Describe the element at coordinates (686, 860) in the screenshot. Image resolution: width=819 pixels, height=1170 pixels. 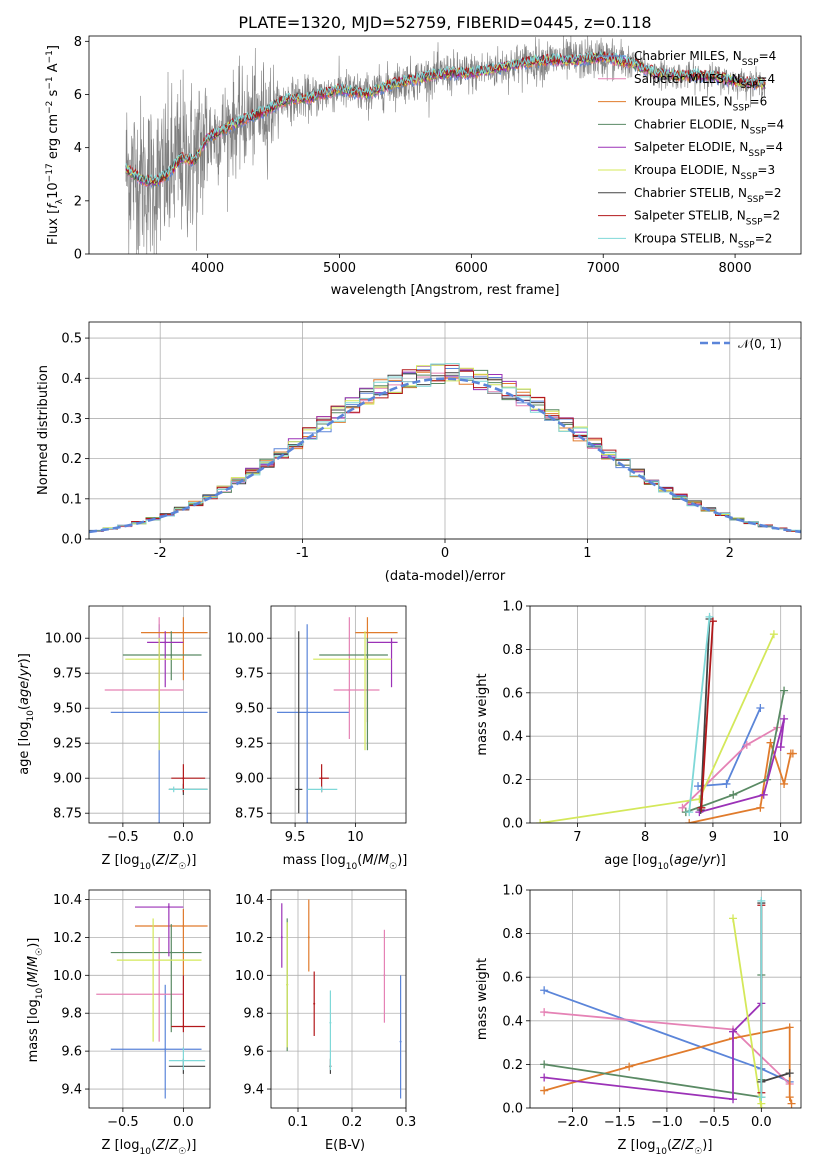
I see `label-part: age` at that location.